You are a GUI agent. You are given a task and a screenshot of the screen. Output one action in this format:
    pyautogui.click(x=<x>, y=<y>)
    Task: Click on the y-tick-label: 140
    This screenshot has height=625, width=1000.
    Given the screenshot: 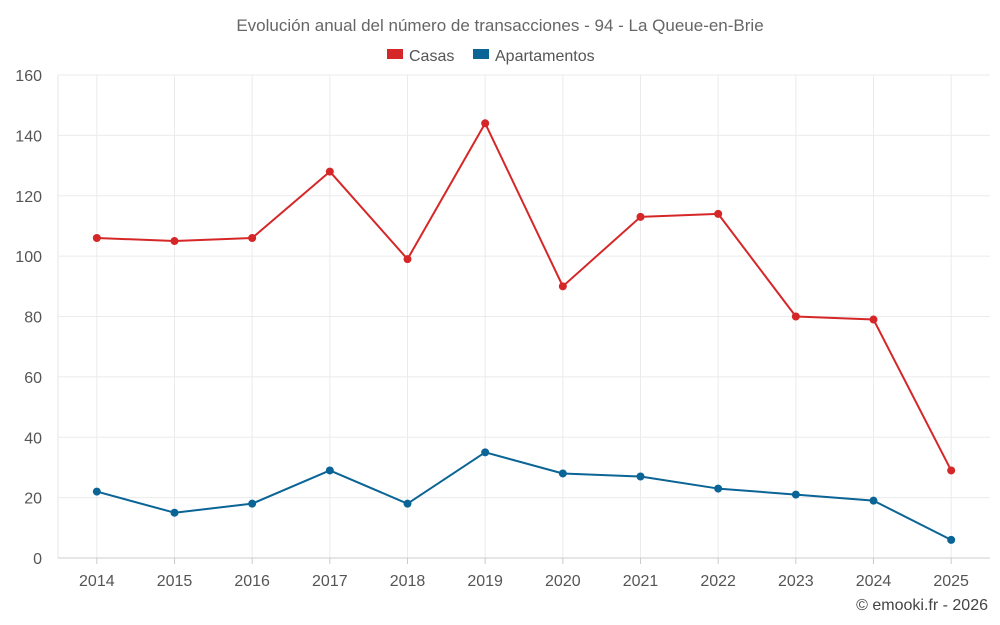 What is the action you would take?
    pyautogui.click(x=28, y=136)
    